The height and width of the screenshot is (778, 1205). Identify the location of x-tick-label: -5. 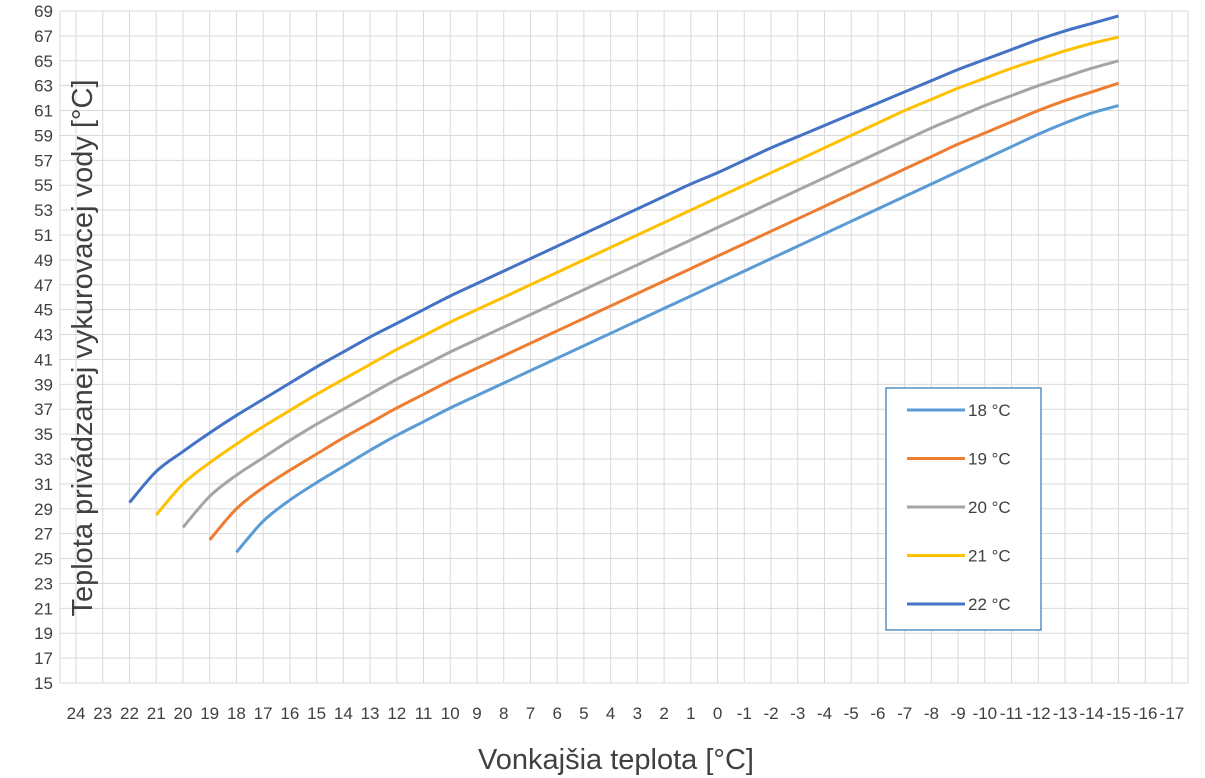
(851, 713).